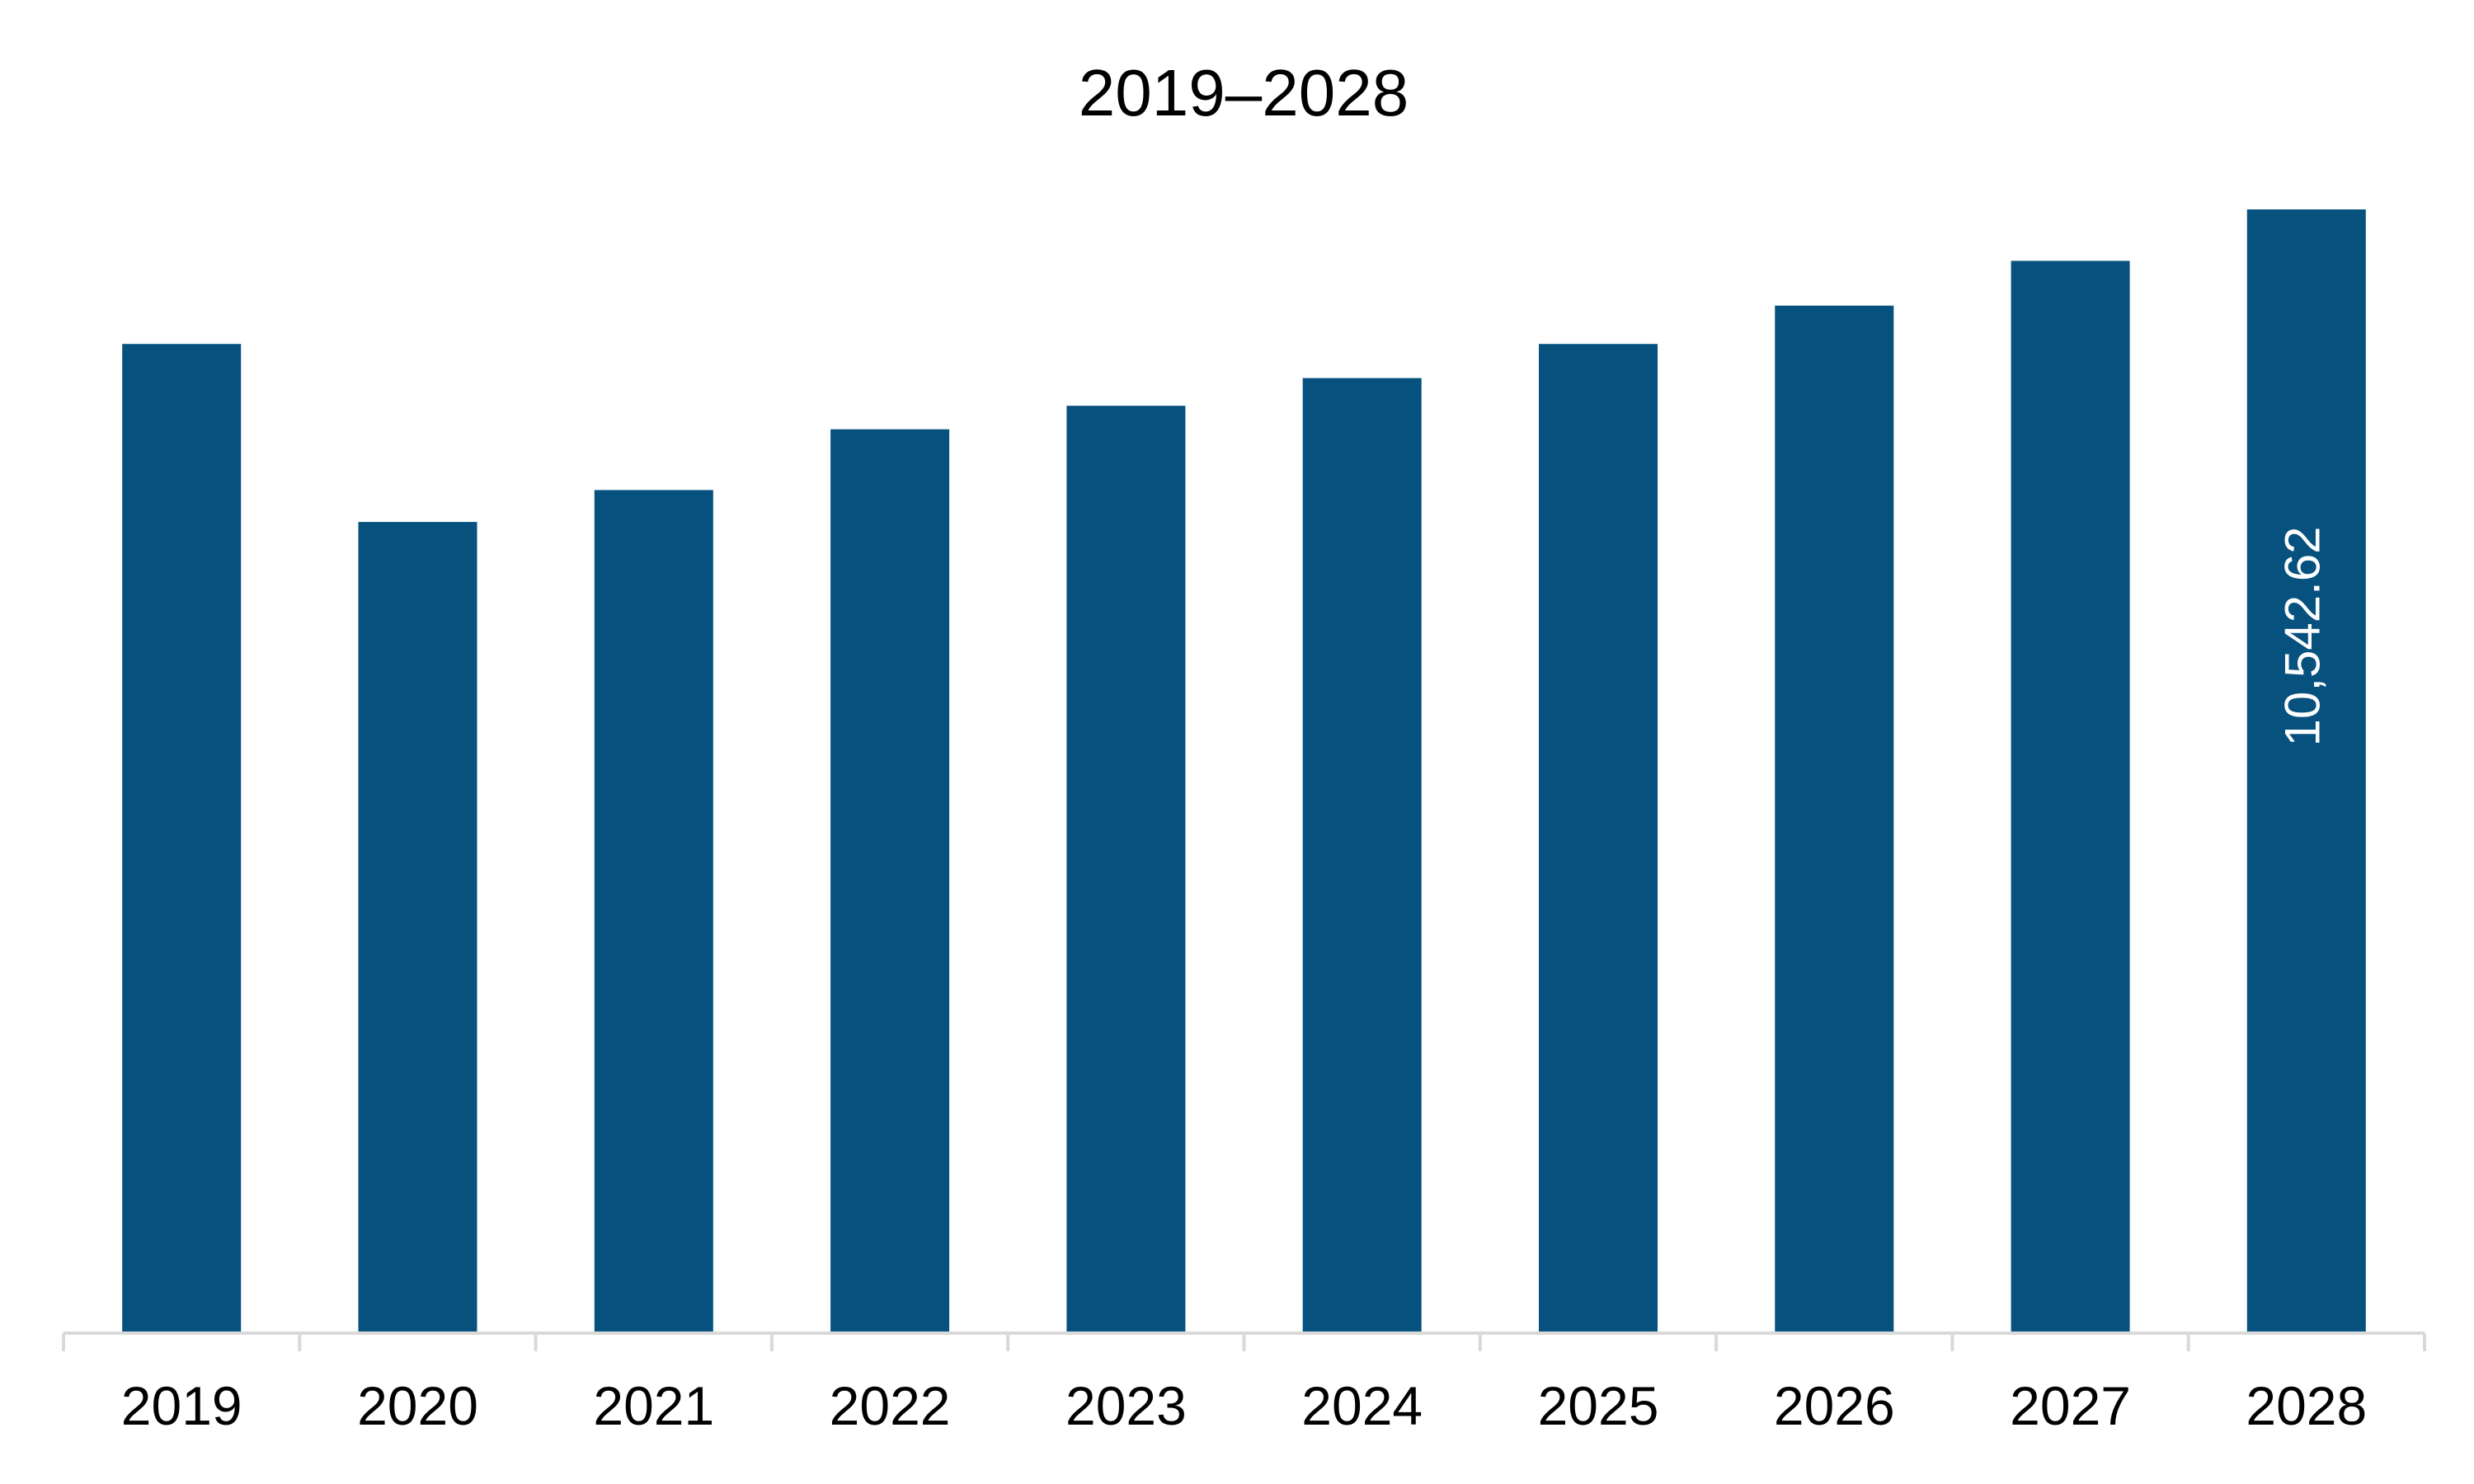 The width and height of the screenshot is (2474, 1484). Describe the element at coordinates (890, 881) in the screenshot. I see `bar-2022` at that location.